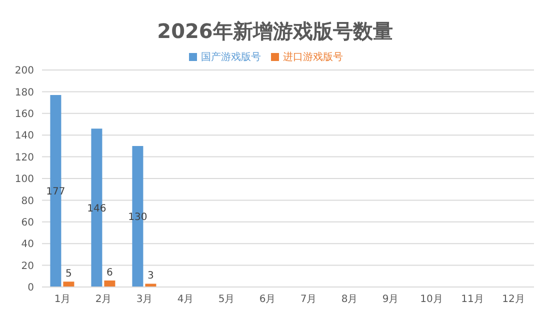 This screenshot has width=550, height=317. I want to click on legend-label: 国产游戏版号, so click(231, 57).